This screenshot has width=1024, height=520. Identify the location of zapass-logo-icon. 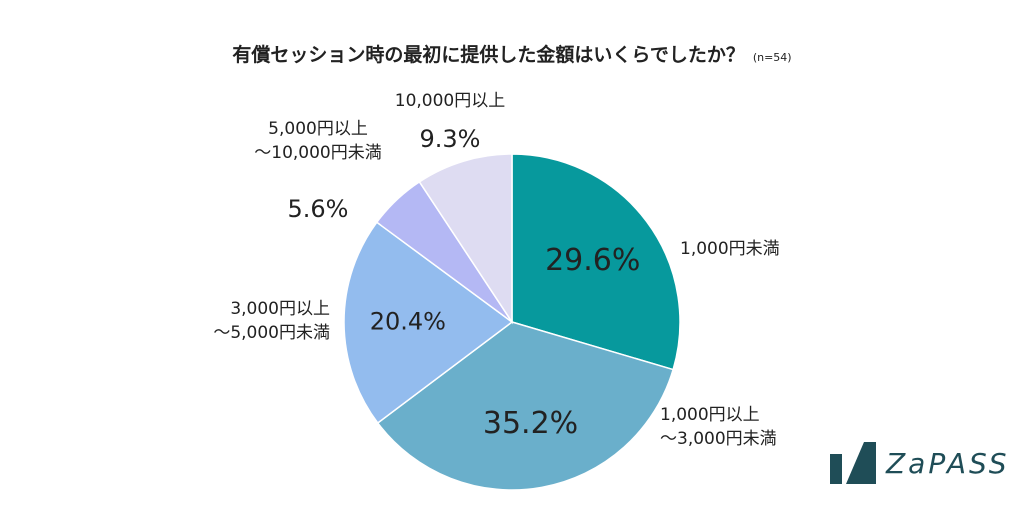
(853, 463).